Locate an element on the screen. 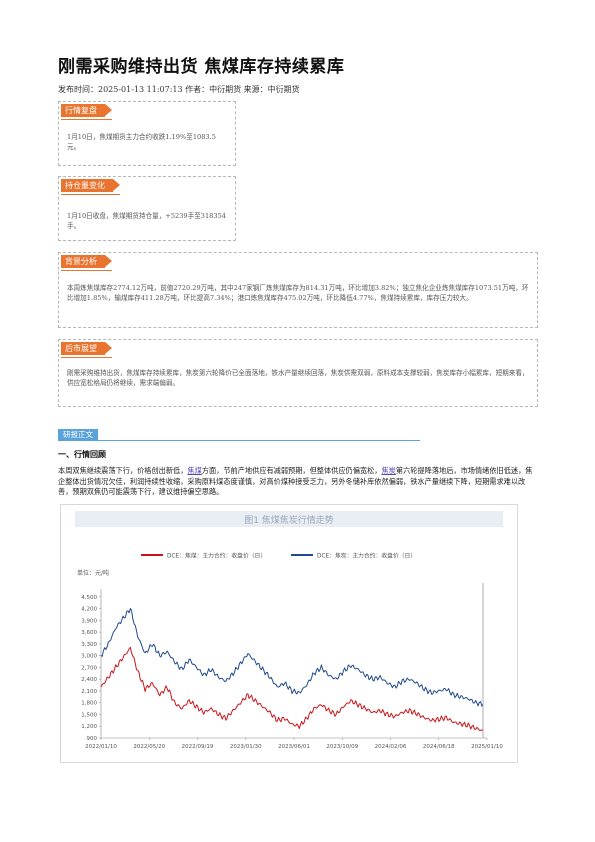 The width and height of the screenshot is (595, 842). coke-link: 焦炭 is located at coordinates (388, 470).